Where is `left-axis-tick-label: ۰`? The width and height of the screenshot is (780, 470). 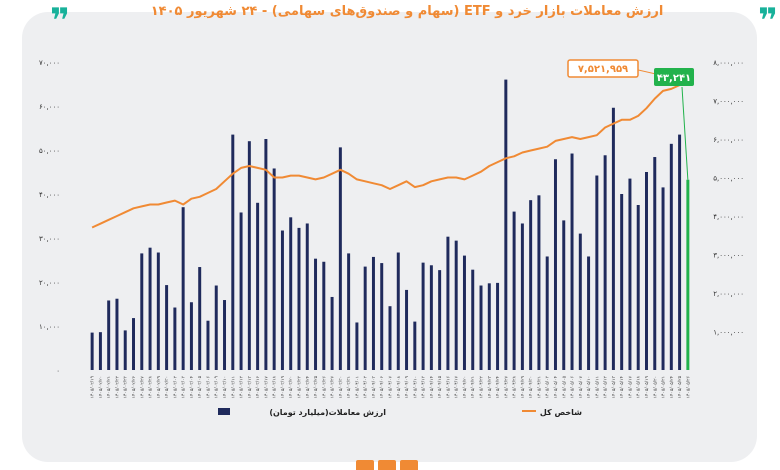
left-axis-tick-label: ۰ is located at coordinates (58, 371).